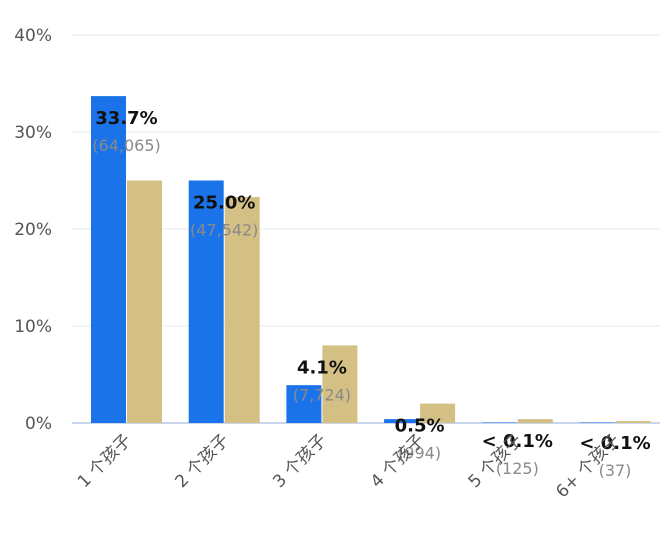 Image resolution: width=664 pixels, height=547 pixels. Describe the element at coordinates (224, 230) in the screenshot. I see `data-label-count: (47,542)` at that location.